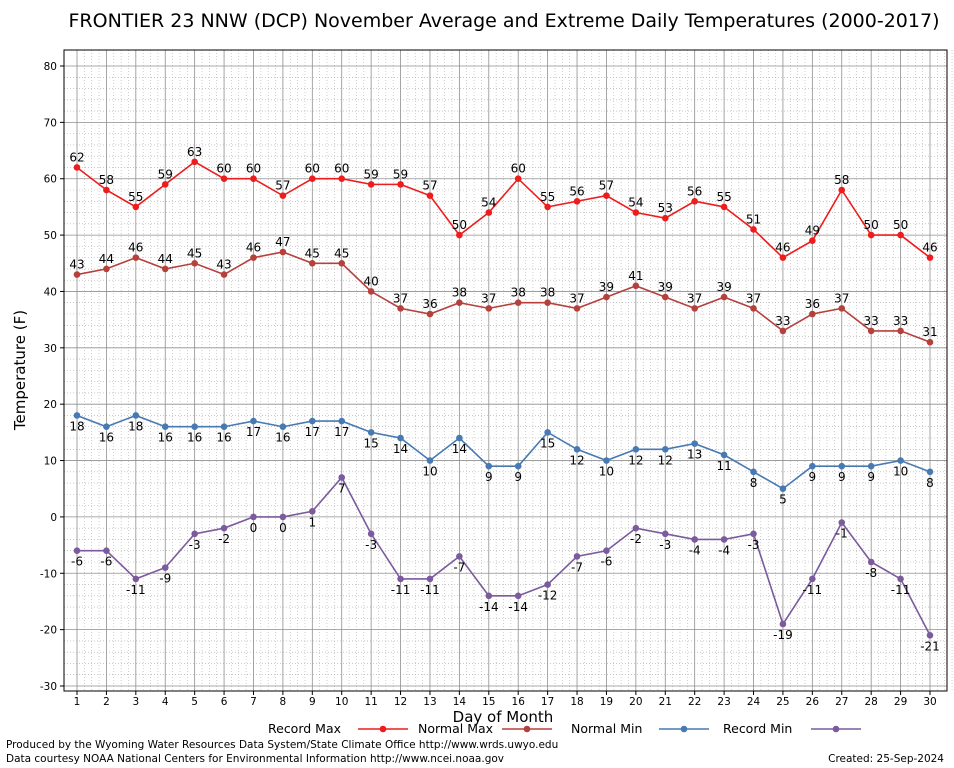 Image resolution: width=954 pixels, height=768 pixels. What do you see at coordinates (76, 426) in the screenshot?
I see `data-label: 18` at bounding box center [76, 426].